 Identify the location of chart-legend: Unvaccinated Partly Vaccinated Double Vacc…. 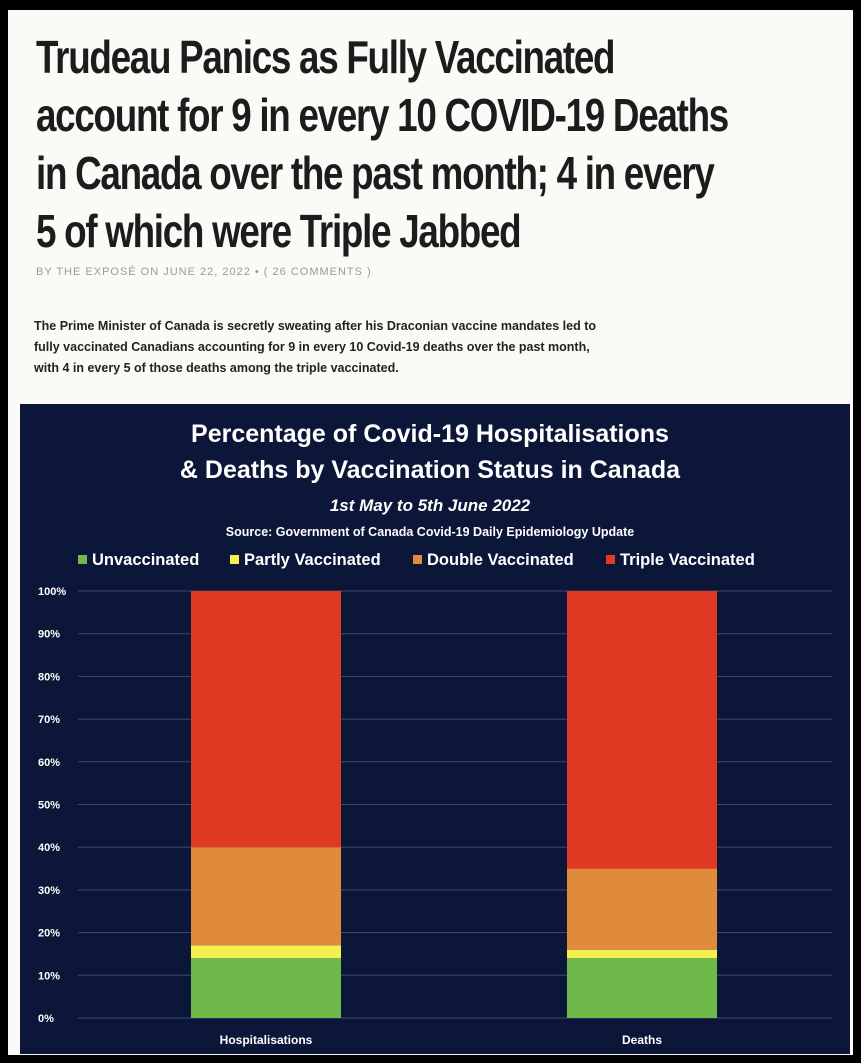
(416, 560).